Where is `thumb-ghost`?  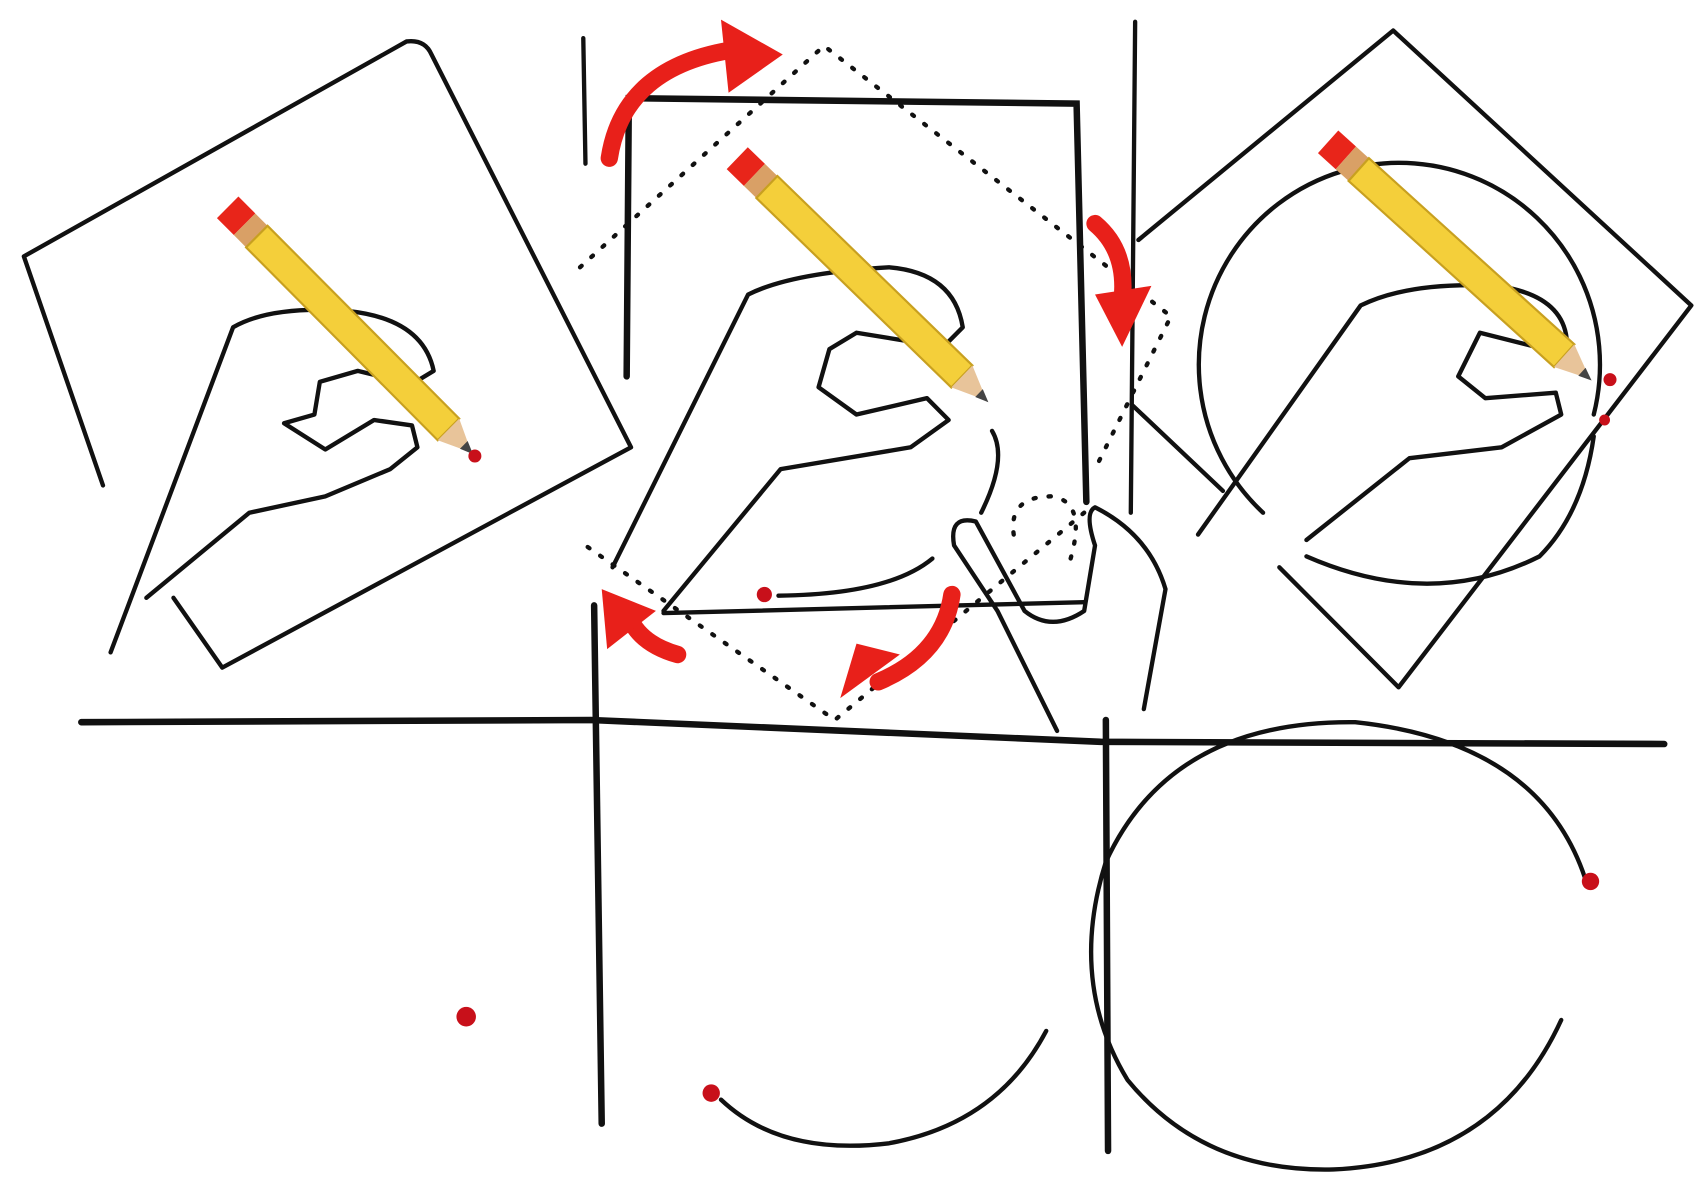
thumb-ghost is located at coordinates (1044, 532).